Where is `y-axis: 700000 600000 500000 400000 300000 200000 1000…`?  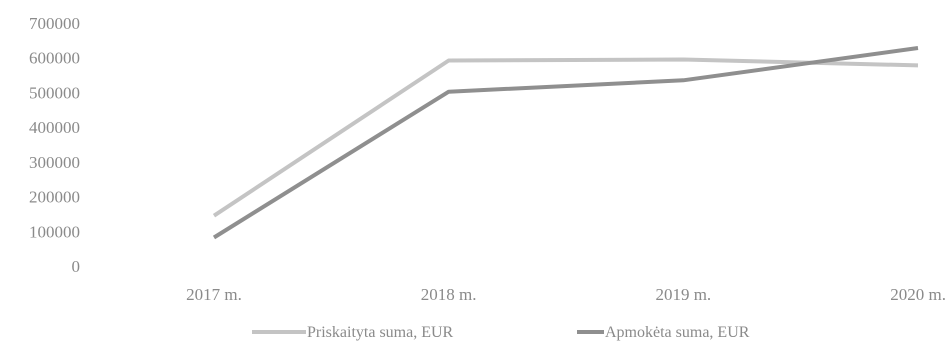
y-axis: 700000 600000 500000 400000 300000 200000 1000… is located at coordinates (54, 145).